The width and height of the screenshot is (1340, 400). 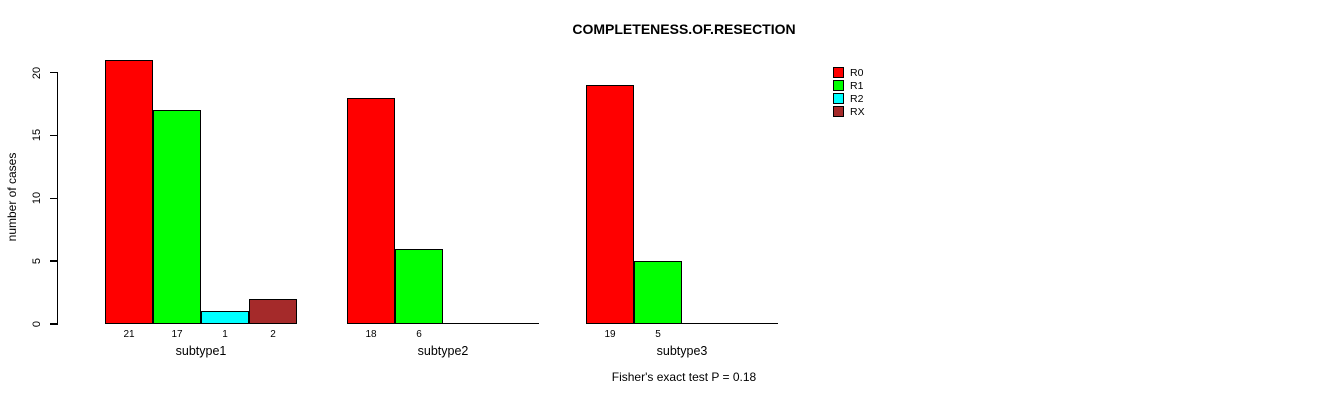 I want to click on legend-item-r0: R0, so click(x=849, y=72).